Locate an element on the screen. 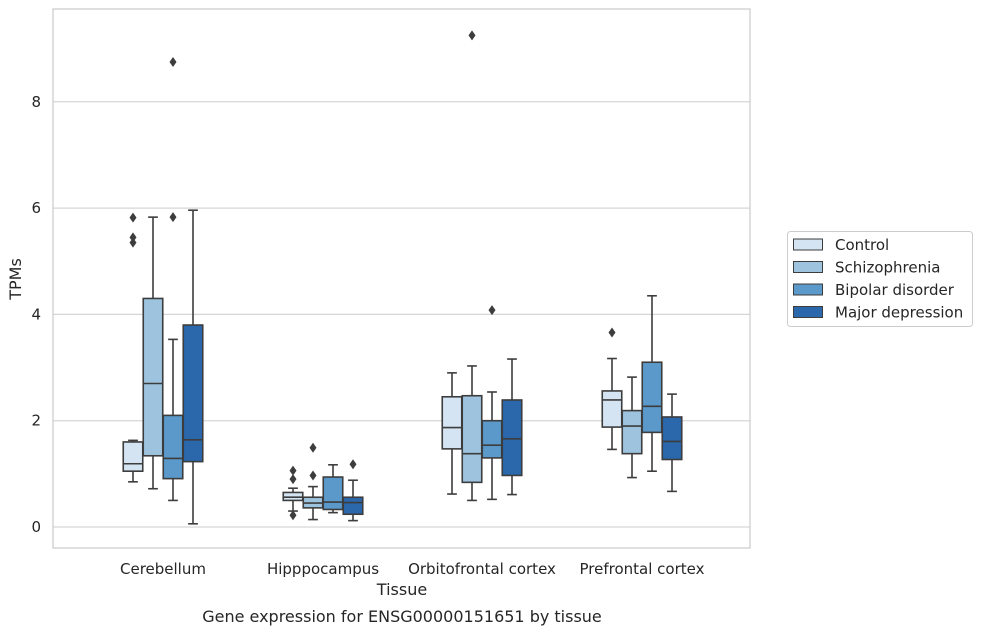  y-tick-label: 0 is located at coordinates (36, 527).